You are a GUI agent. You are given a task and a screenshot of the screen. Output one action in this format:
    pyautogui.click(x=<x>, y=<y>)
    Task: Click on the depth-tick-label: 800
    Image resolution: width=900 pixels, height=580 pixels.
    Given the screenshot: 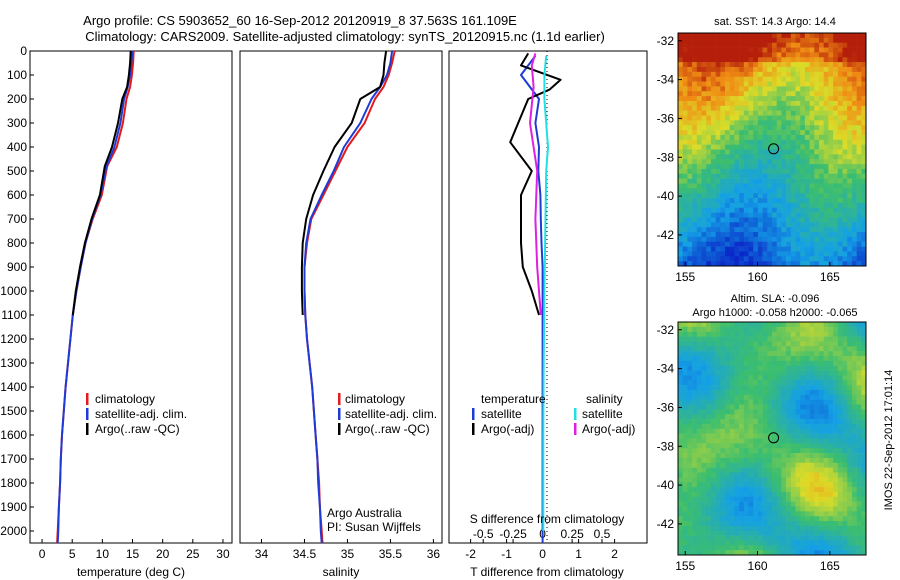 What is the action you would take?
    pyautogui.click(x=17, y=243)
    